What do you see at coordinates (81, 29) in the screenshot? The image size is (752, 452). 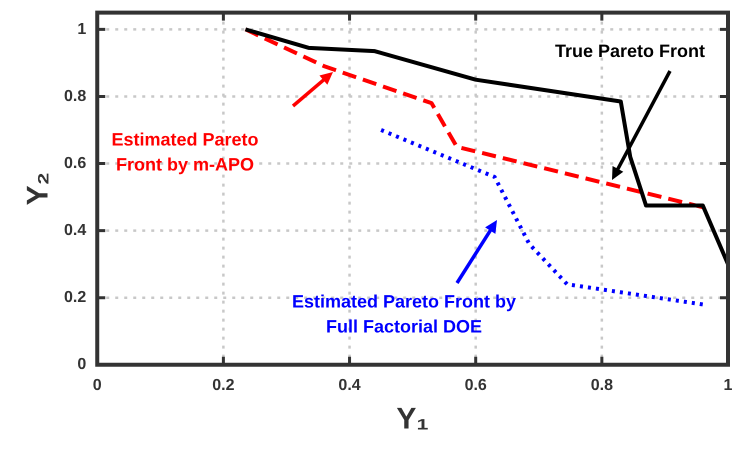 I see `y-tick-label: 1` at bounding box center [81, 29].